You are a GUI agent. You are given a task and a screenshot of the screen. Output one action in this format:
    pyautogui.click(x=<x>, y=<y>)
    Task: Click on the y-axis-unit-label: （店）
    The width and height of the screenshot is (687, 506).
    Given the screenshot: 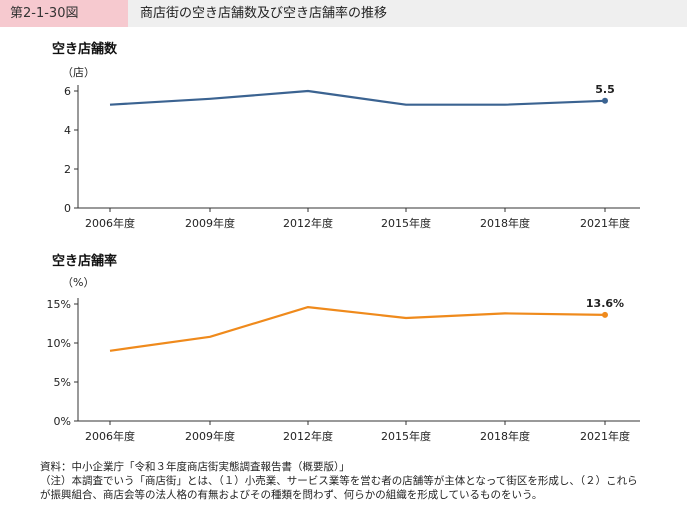 What is the action you would take?
    pyautogui.click(x=78, y=72)
    